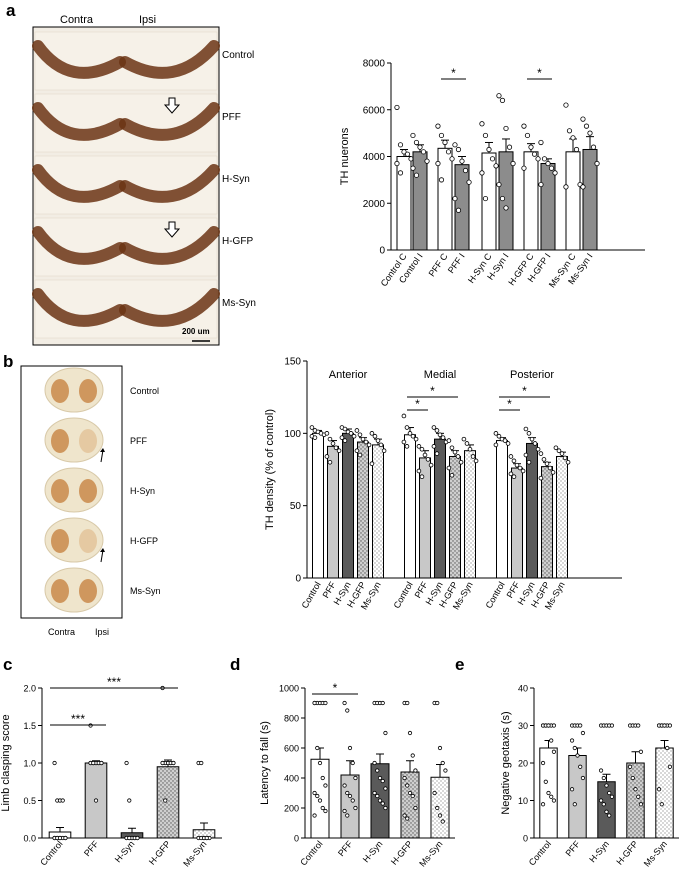  Describe the element at coordinates (196, 331) in the screenshot. I see `scale-bar-label: 200 um` at that location.